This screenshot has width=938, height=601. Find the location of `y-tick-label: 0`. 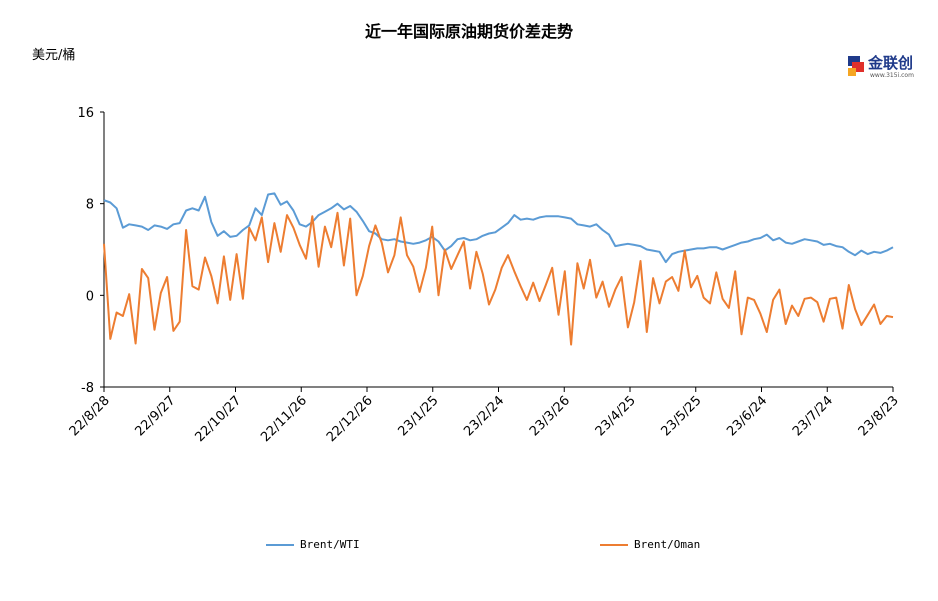

y-tick-label: 0 is located at coordinates (90, 296).